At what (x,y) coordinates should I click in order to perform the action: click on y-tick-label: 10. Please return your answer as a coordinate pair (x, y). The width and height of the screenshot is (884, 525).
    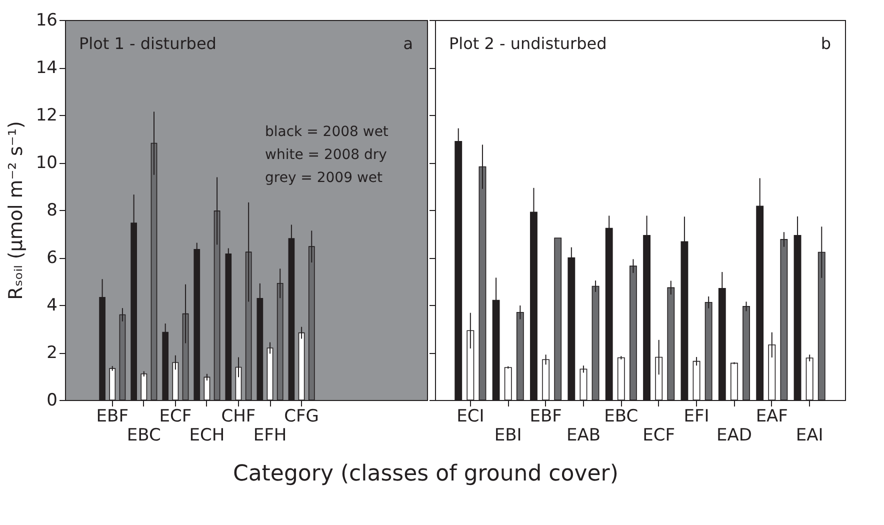
    Looking at the image, I should click on (47, 163).